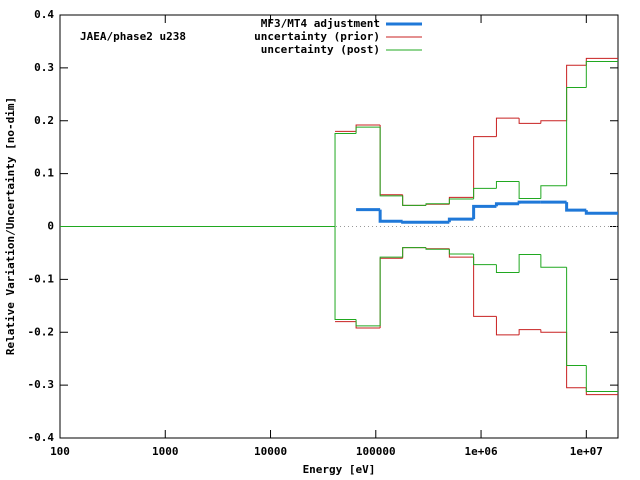 The height and width of the screenshot is (480, 640). I want to click on y-tick-label: 0.3, so click(44, 67).